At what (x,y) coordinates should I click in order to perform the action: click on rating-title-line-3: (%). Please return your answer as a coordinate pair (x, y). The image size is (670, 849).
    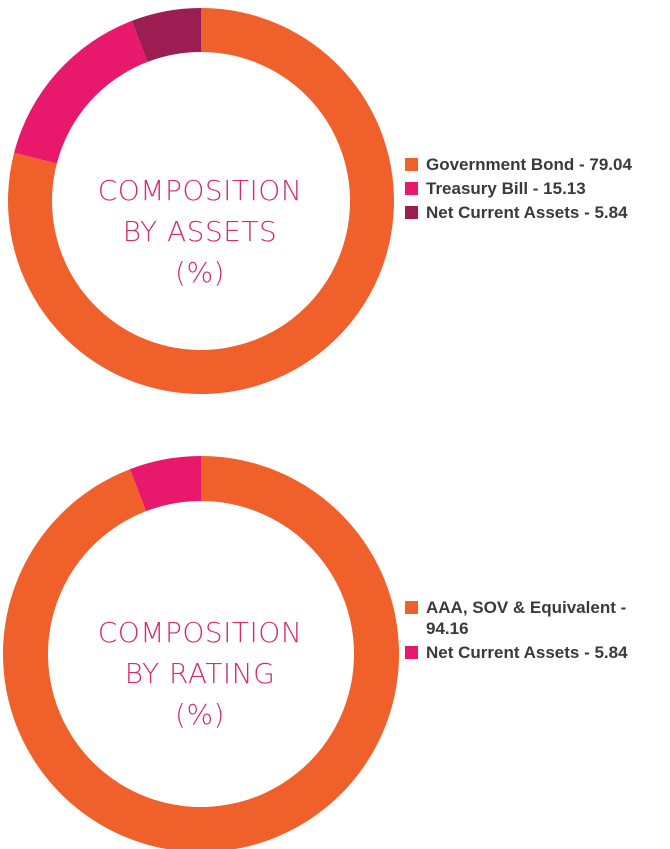
    Looking at the image, I should click on (200, 714).